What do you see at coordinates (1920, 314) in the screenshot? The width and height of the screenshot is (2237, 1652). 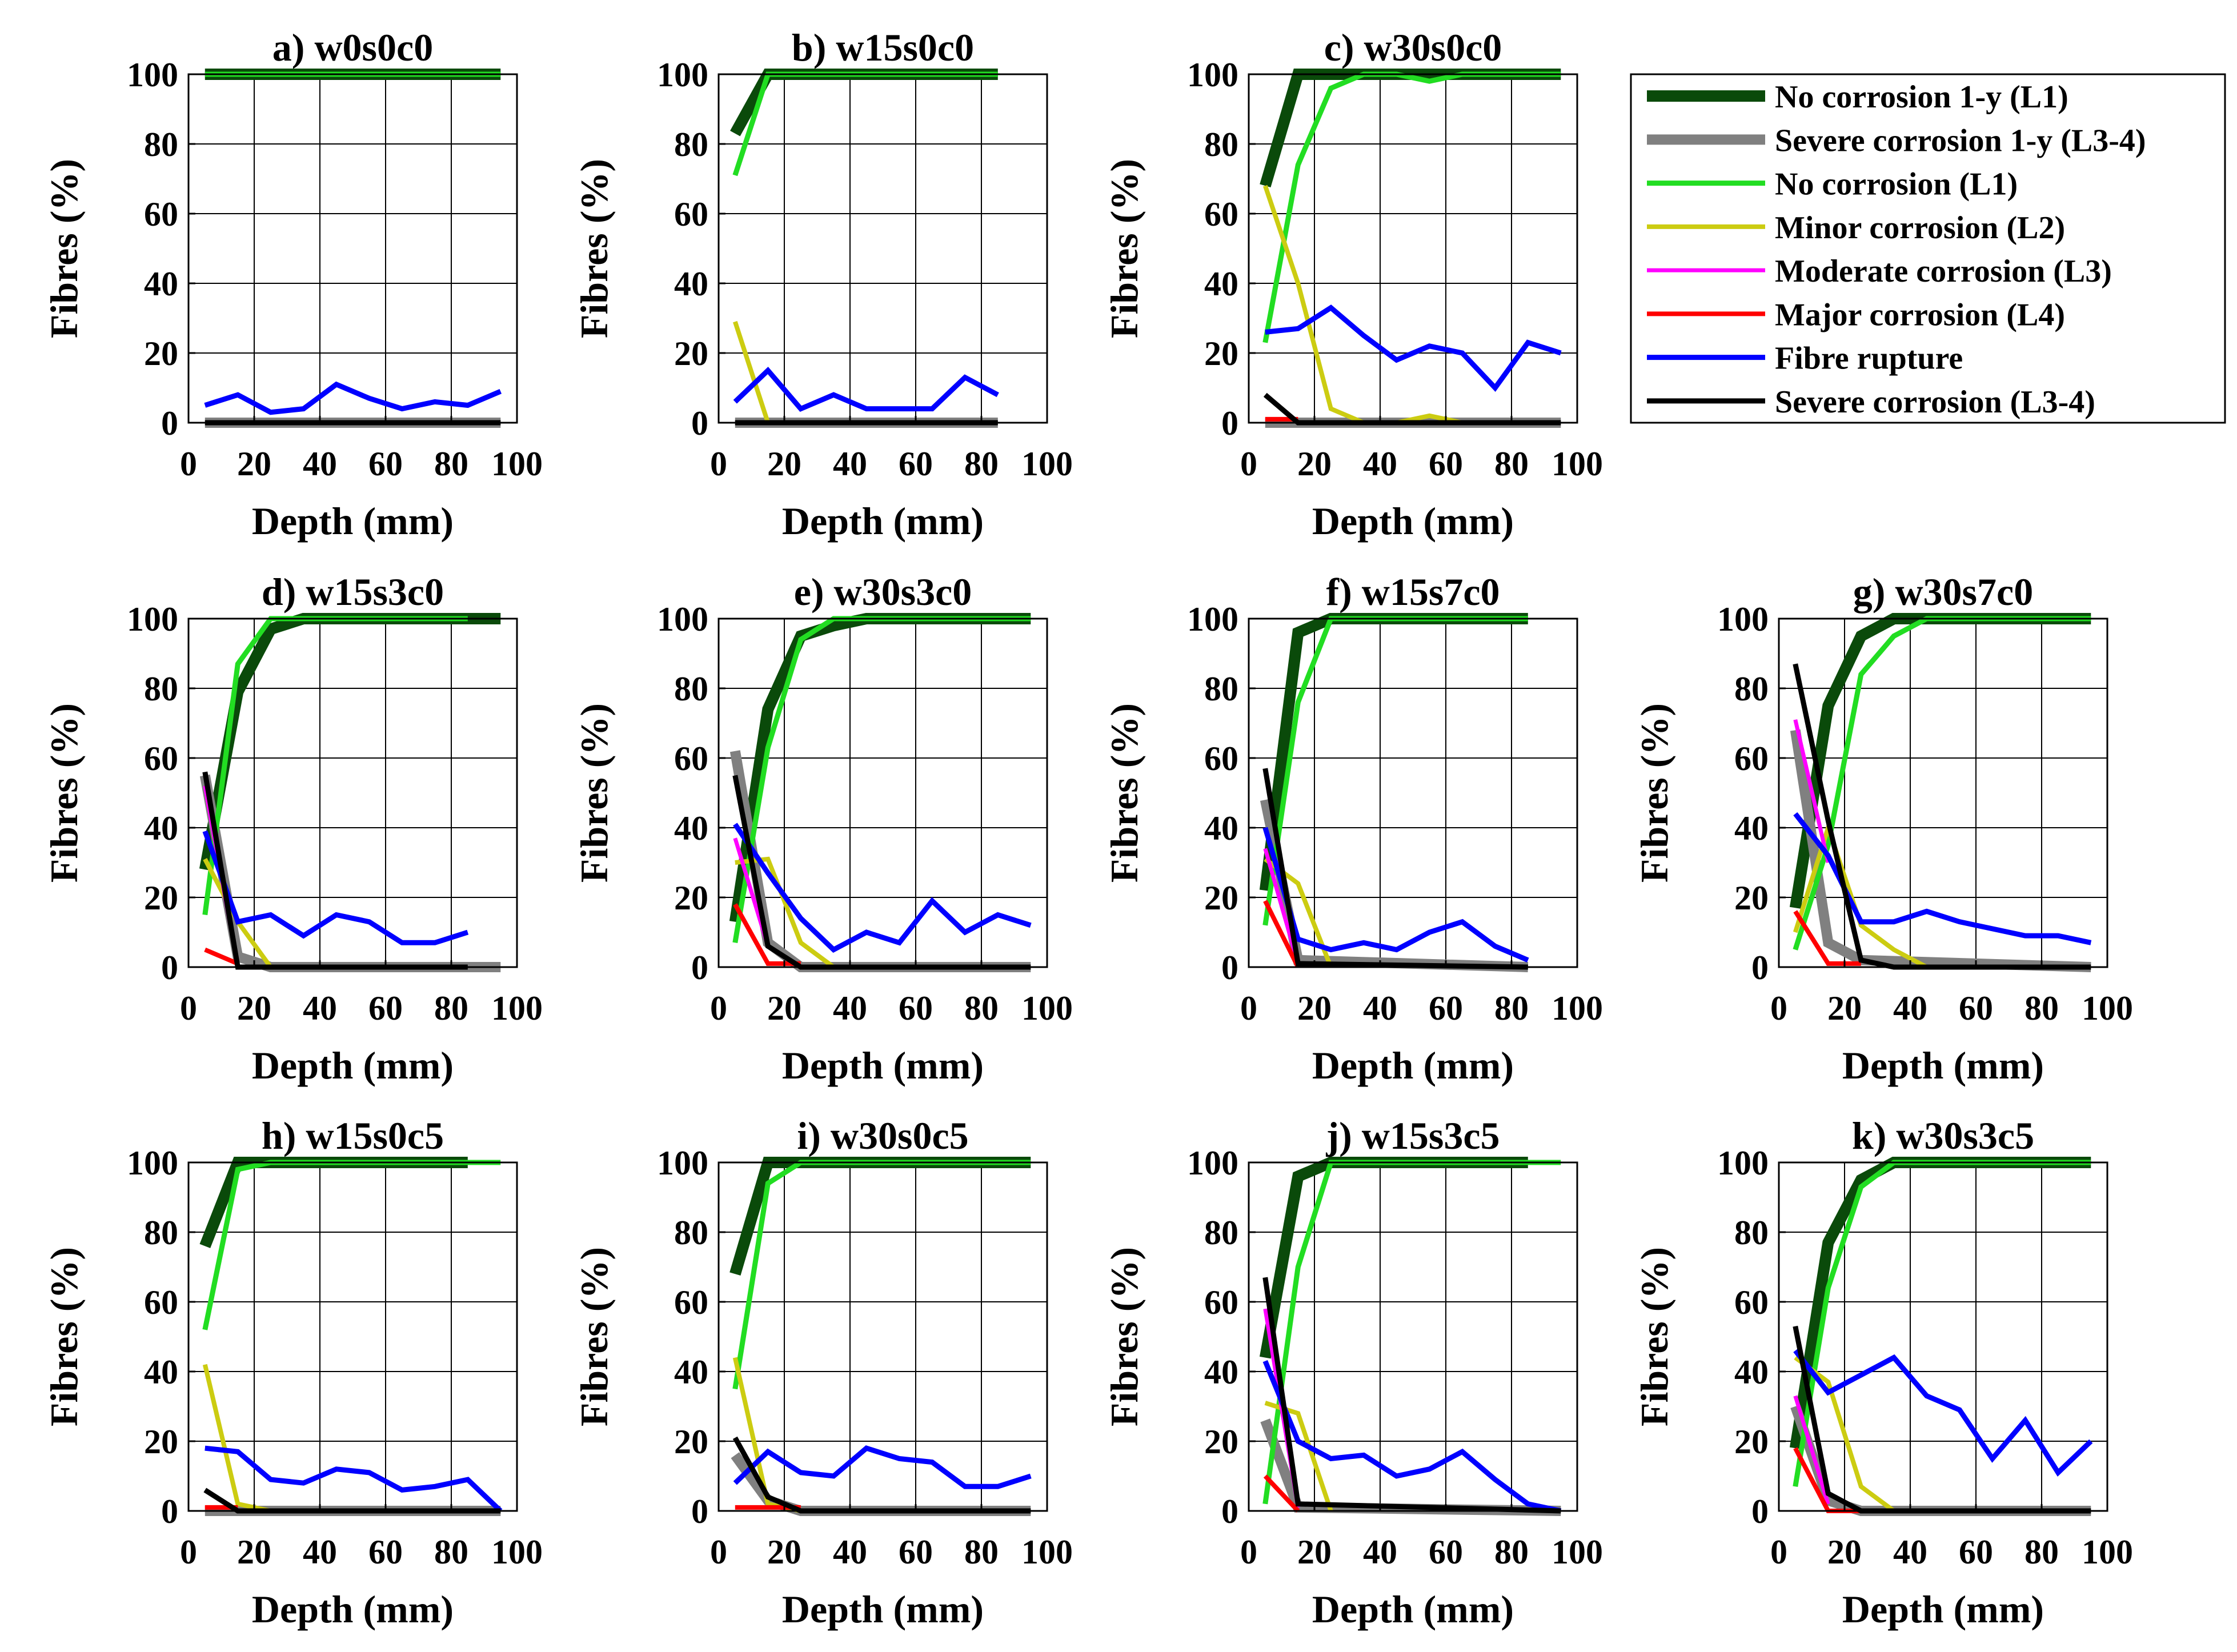 I see `legend-label: Major corrosion (L4)` at bounding box center [1920, 314].